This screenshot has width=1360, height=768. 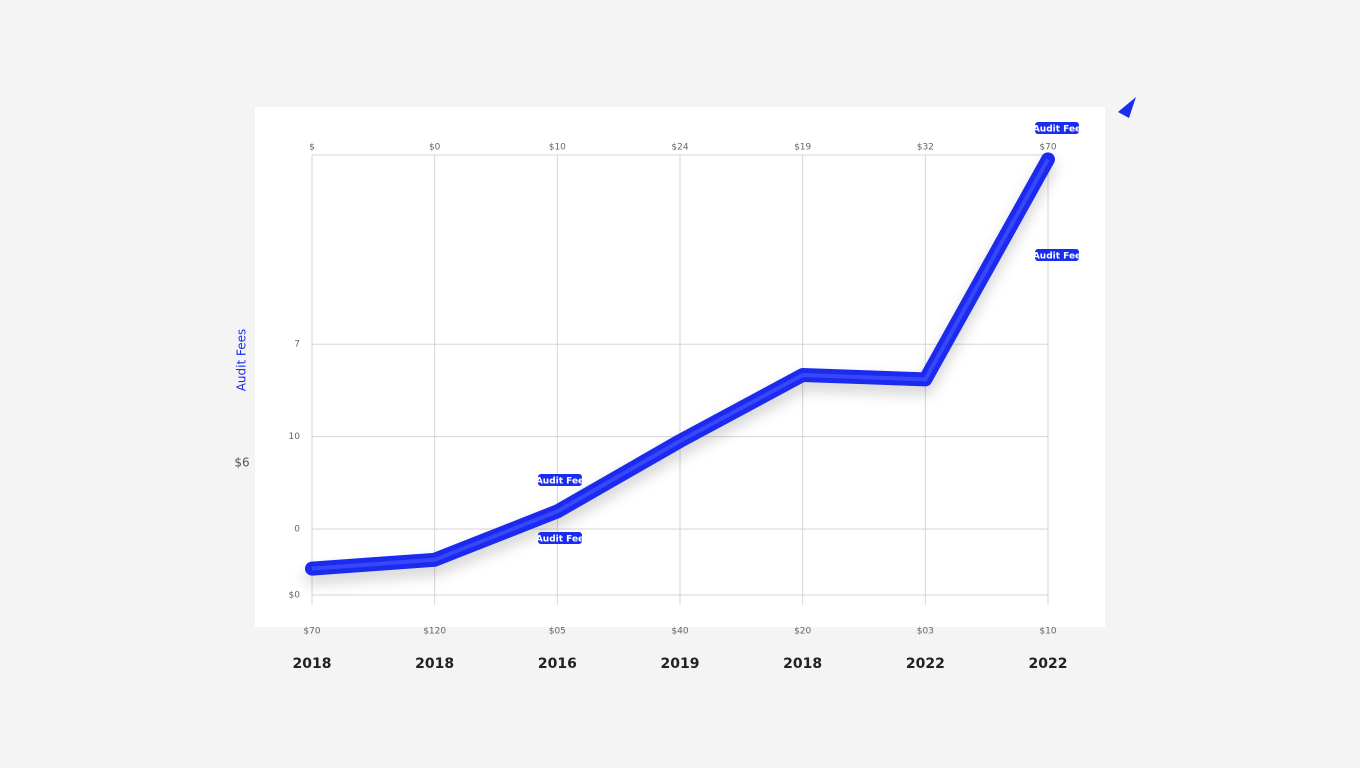 What do you see at coordinates (557, 664) in the screenshot?
I see `x-tick-label: 2016` at bounding box center [557, 664].